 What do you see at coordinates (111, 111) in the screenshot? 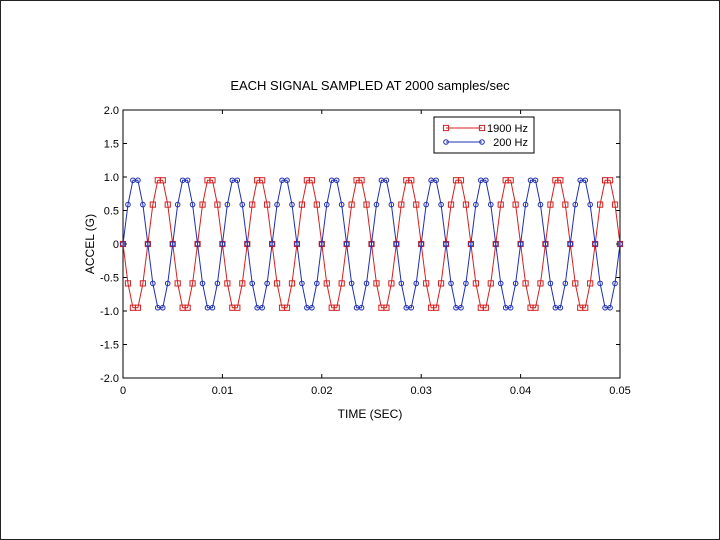
I see `y-tick-label: 2.0` at bounding box center [111, 111].